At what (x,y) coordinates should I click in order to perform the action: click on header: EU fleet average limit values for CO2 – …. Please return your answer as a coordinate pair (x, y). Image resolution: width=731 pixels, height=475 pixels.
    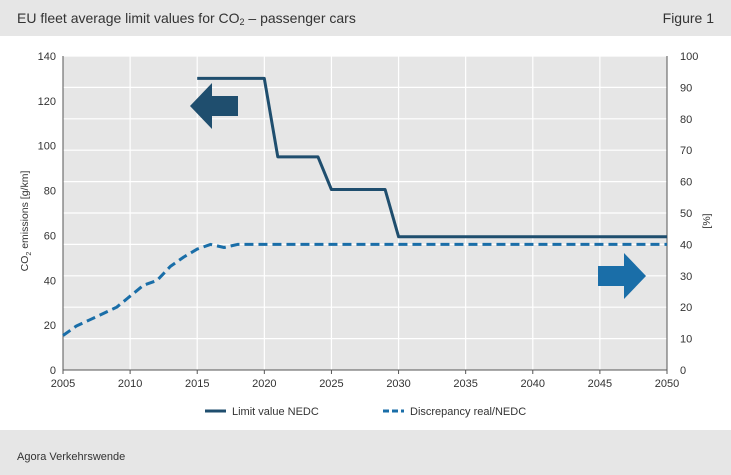
    Looking at the image, I should click on (365, 18).